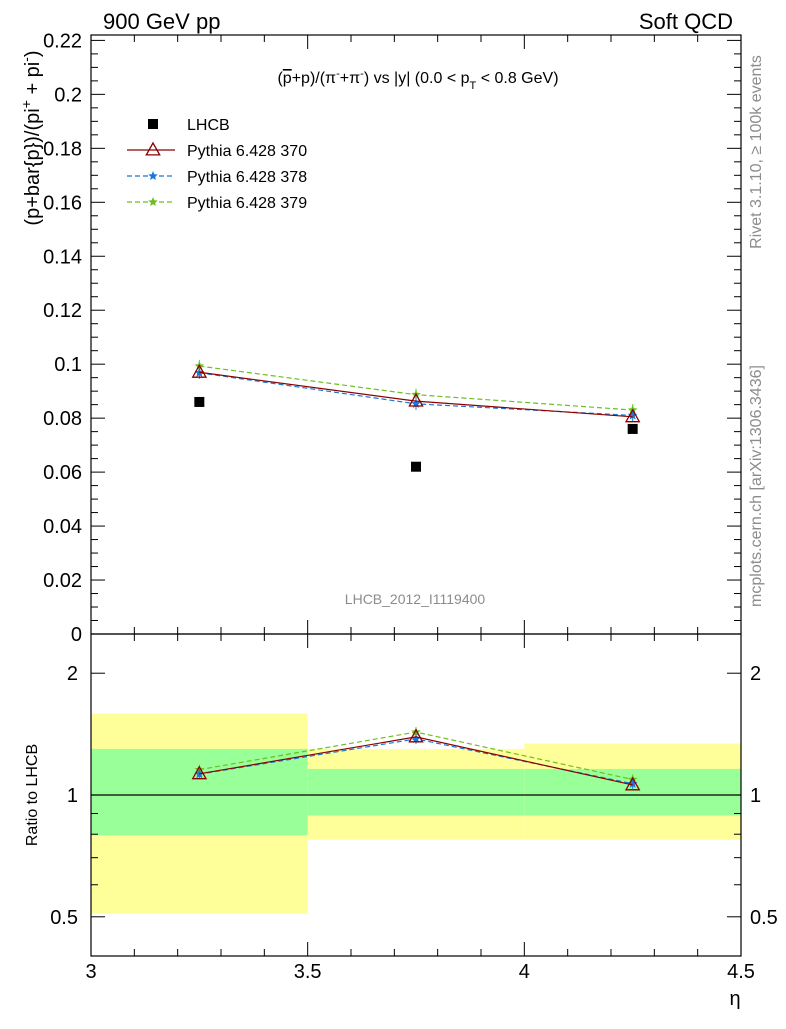 The width and height of the screenshot is (786, 1029). Describe the element at coordinates (64, 918) in the screenshot. I see `ratio-ytick-label: 0.5` at that location.